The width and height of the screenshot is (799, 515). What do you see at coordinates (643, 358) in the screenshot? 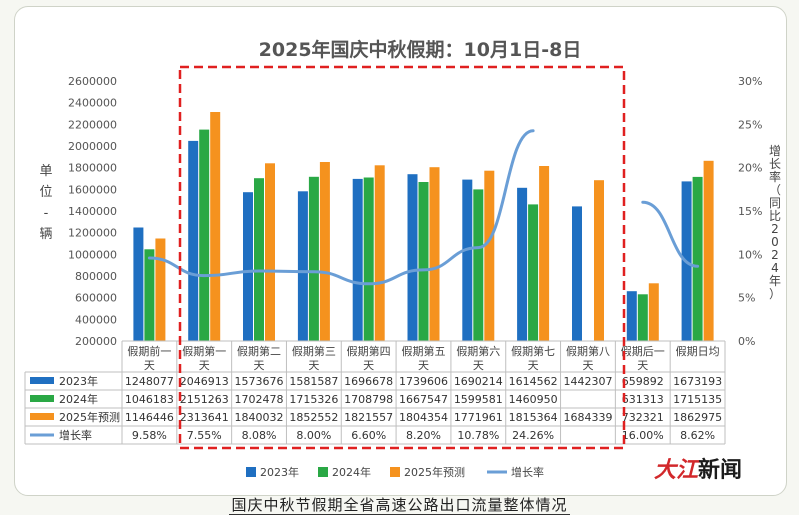
I see `x-tick-label: 假期后一天` at bounding box center [643, 358].